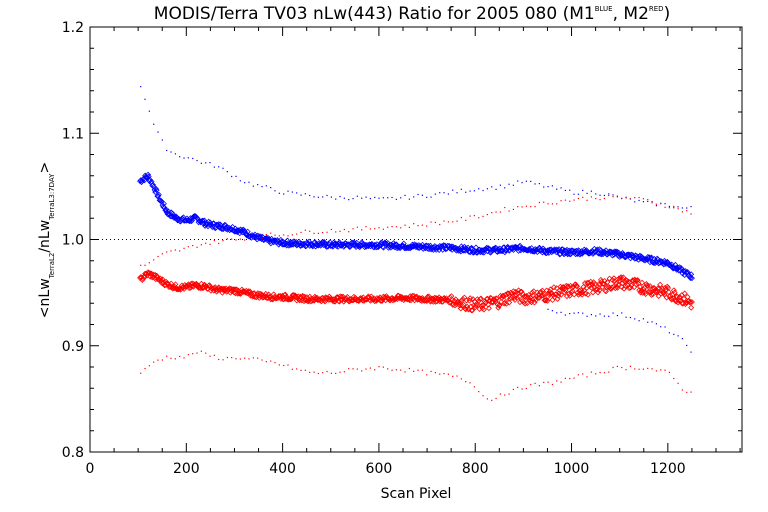 The height and width of the screenshot is (512, 768). What do you see at coordinates (631, 14) in the screenshot?
I see `chart-title-mid: , M2` at bounding box center [631, 14].